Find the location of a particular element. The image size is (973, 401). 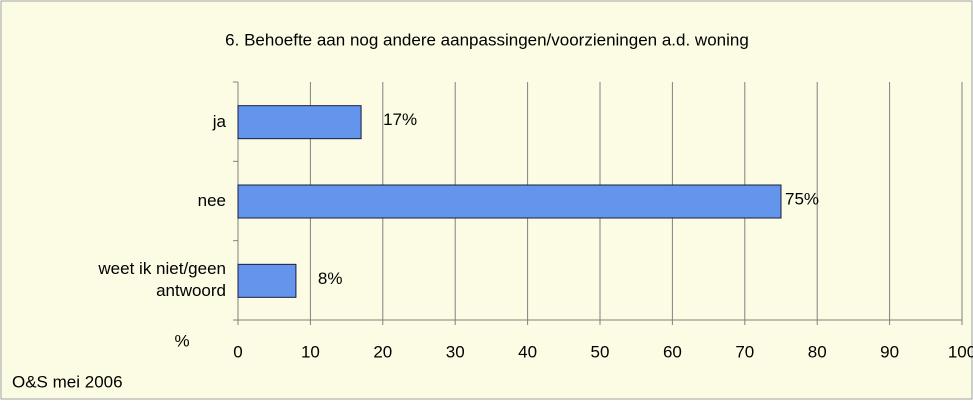

footer: O&S mei 2006 is located at coordinates (67, 381).